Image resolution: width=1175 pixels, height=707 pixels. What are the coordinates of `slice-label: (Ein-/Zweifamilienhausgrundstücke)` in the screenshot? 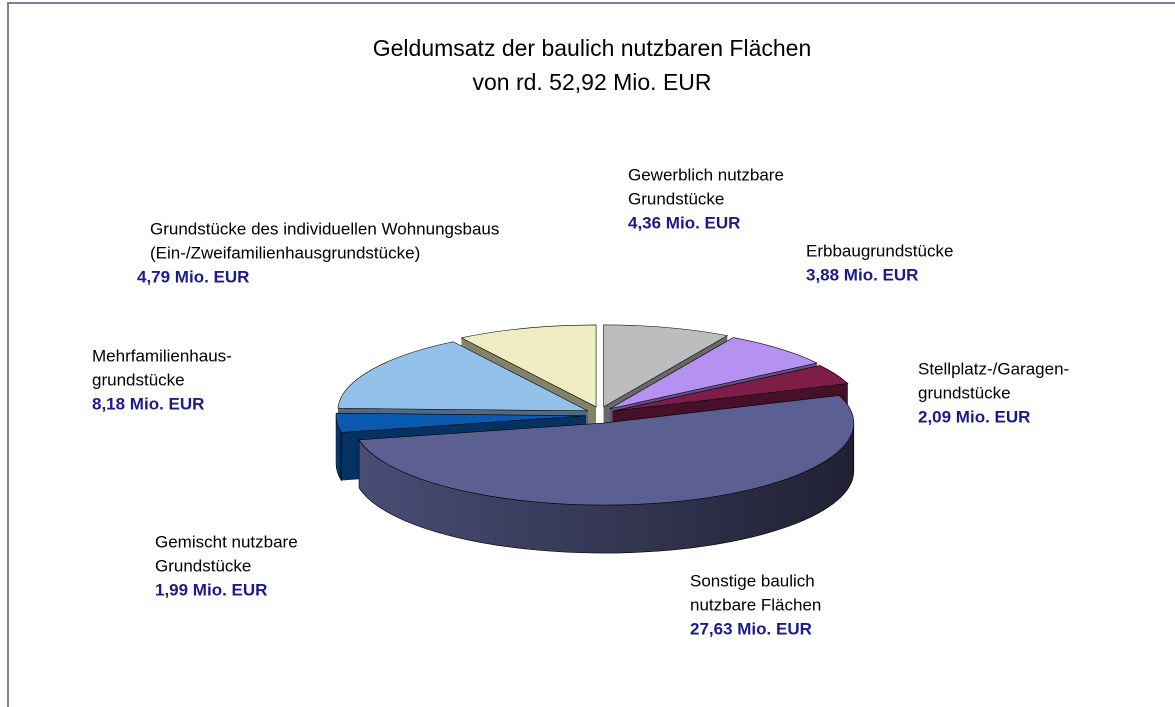 It's located at (285, 252).